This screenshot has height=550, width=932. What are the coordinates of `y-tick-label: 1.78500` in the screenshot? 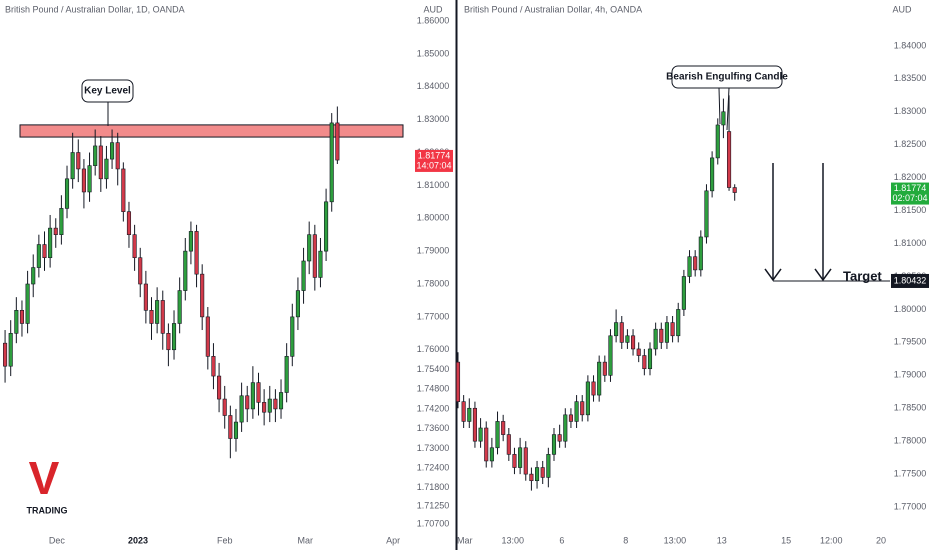 It's located at (910, 408).